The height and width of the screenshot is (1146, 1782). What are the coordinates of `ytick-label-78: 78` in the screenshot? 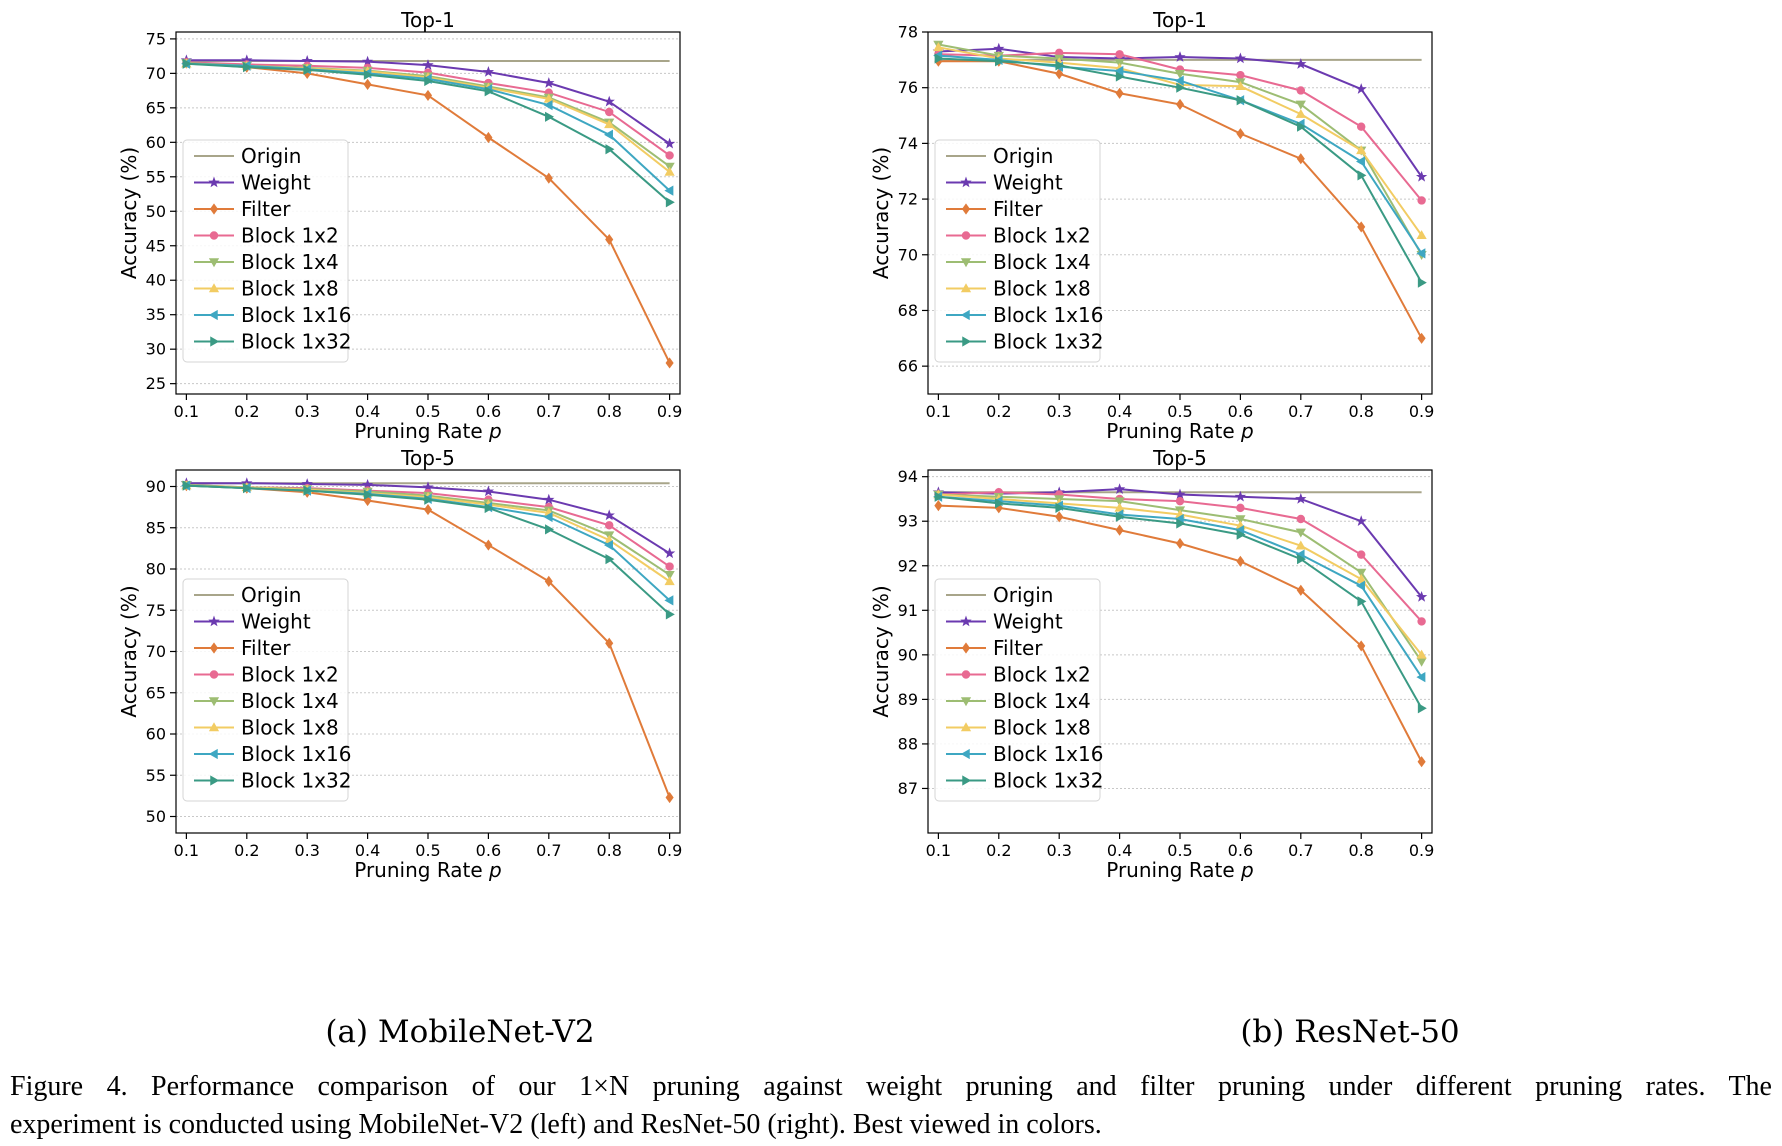 It's located at (908, 32).